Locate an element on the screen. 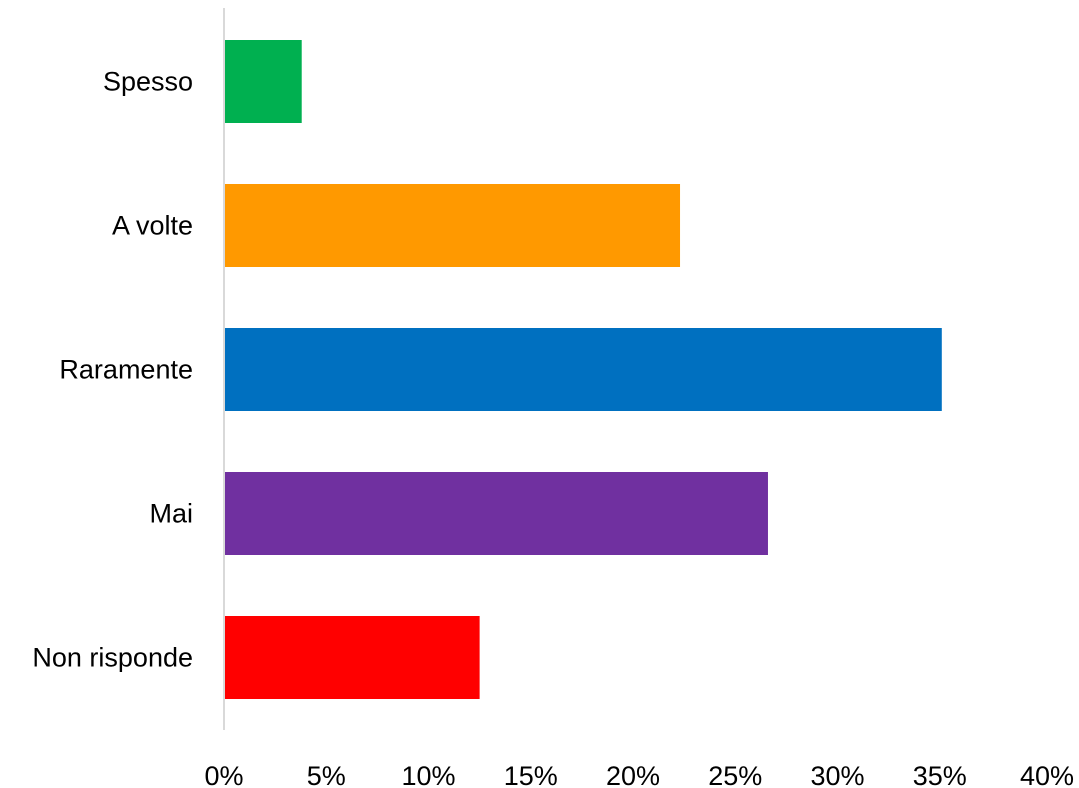 Image resolution: width=1079 pixels, height=788 pixels. x-tick-label: 40% is located at coordinates (1047, 774).